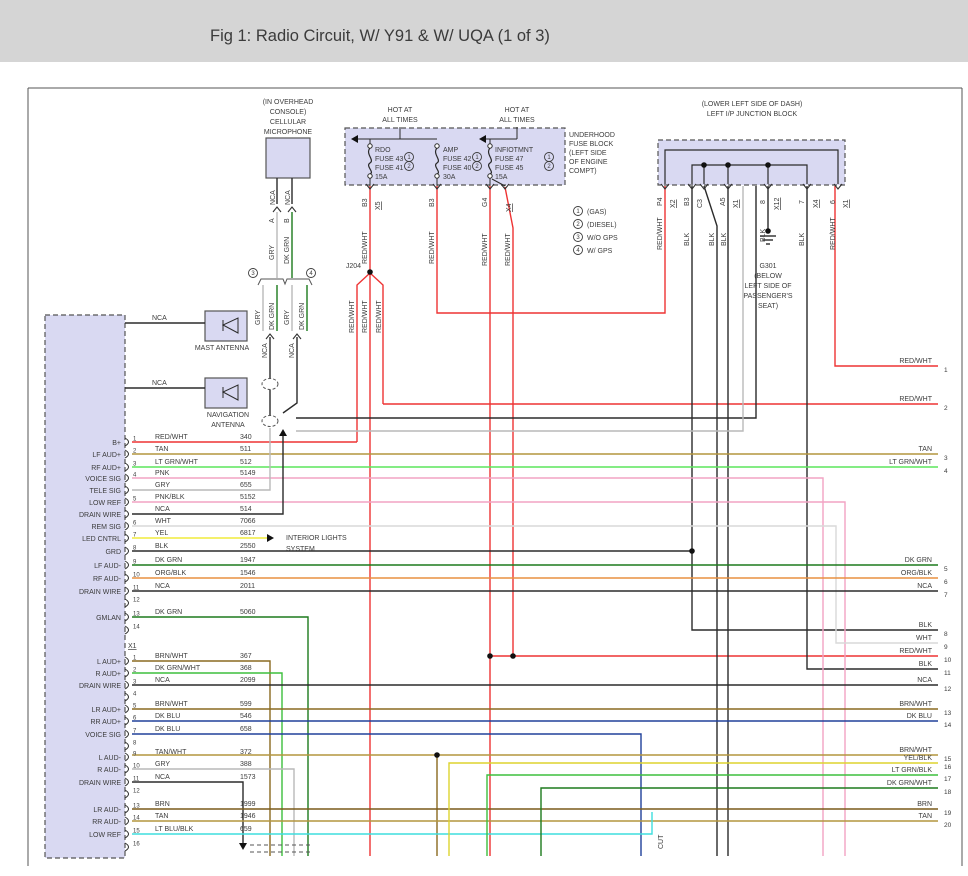 The height and width of the screenshot is (876, 968). I want to click on diagram-label: A, so click(272, 220).